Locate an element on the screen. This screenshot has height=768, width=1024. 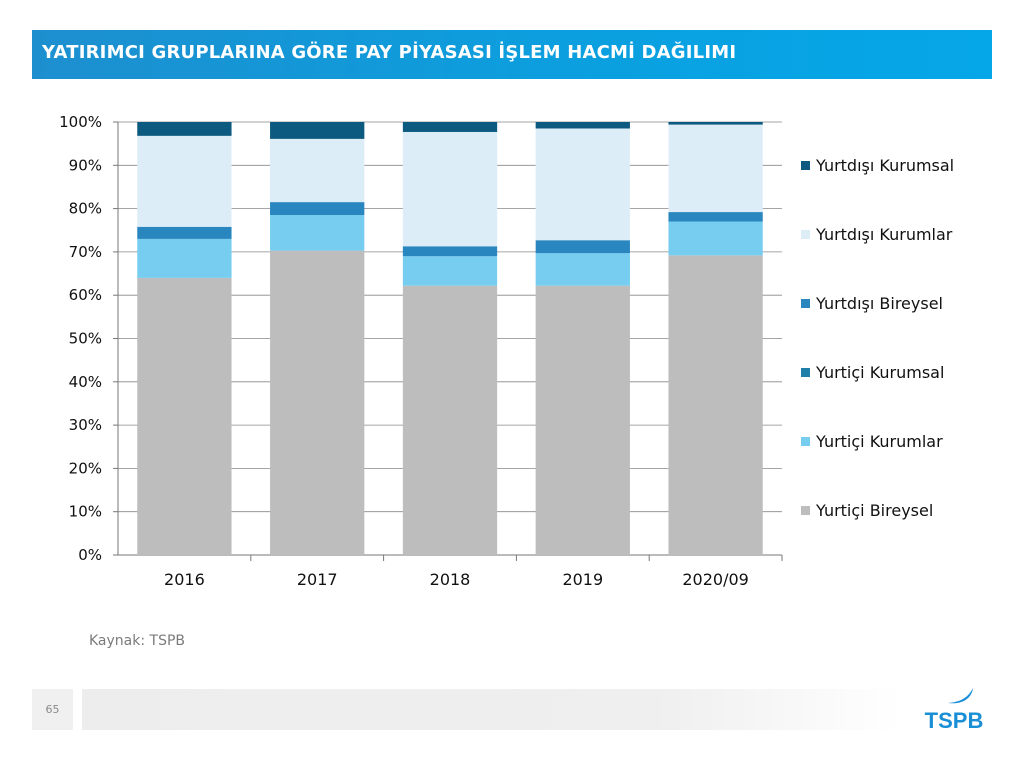
y-tick-label: 70% is located at coordinates (85, 252).